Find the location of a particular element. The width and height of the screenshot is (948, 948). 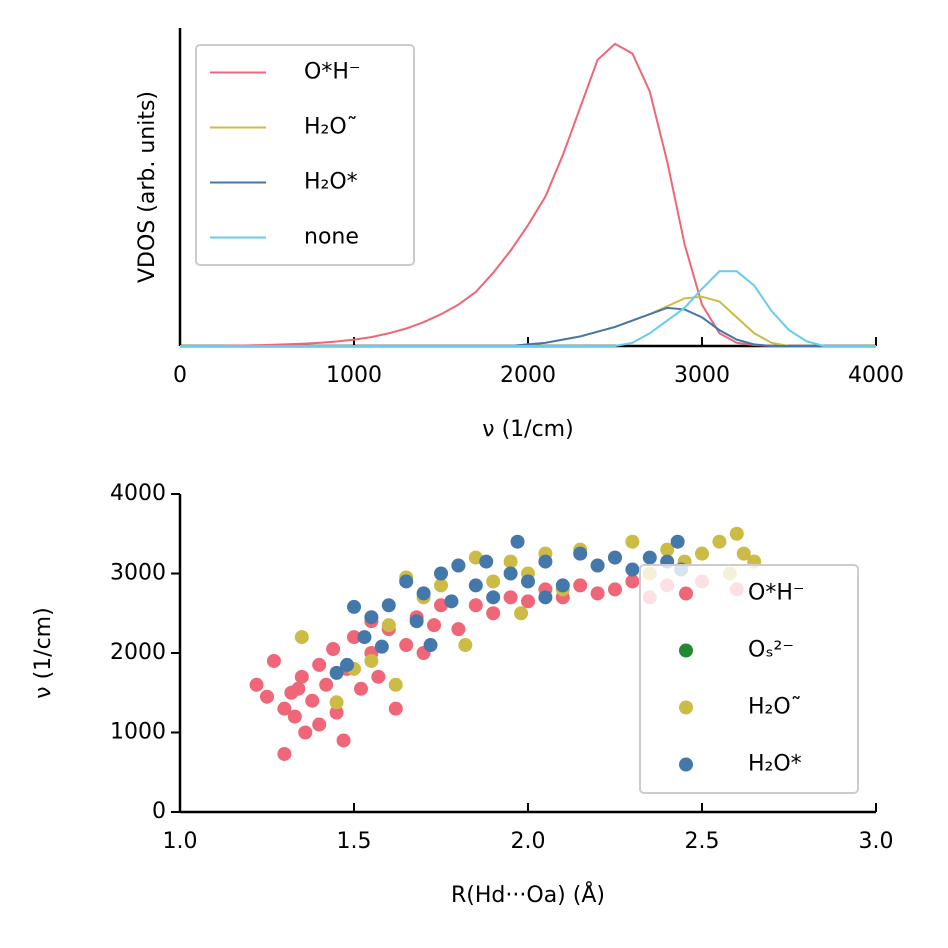

legend-label: none is located at coordinates (331, 237).